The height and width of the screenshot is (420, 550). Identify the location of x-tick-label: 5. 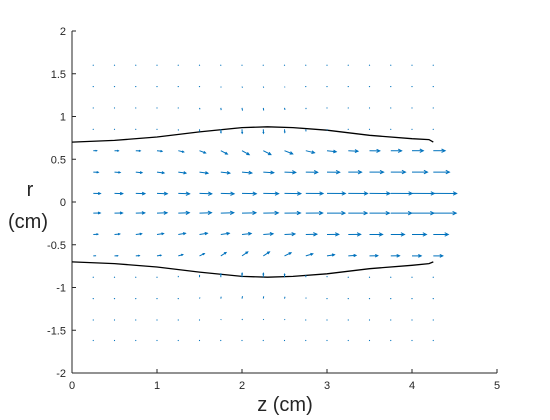
(497, 386).